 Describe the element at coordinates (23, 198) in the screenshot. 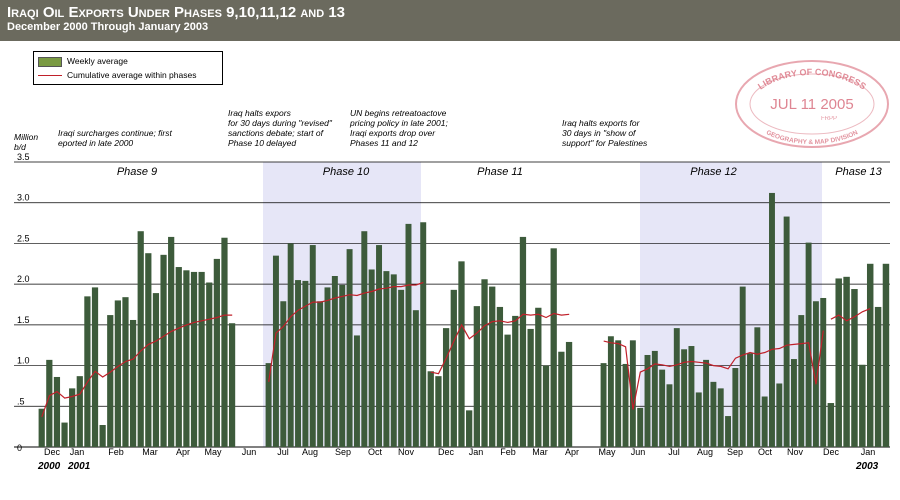

I see `y-tick-label: 3.0` at that location.